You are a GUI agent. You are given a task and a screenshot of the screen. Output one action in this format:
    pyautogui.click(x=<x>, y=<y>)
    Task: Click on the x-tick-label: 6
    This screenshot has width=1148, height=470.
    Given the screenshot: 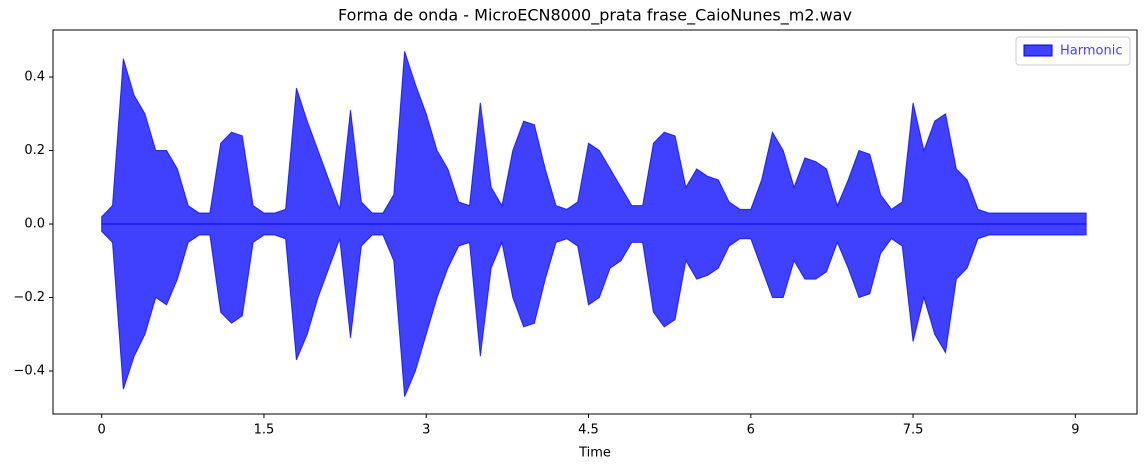 What is the action you would take?
    pyautogui.click(x=751, y=430)
    